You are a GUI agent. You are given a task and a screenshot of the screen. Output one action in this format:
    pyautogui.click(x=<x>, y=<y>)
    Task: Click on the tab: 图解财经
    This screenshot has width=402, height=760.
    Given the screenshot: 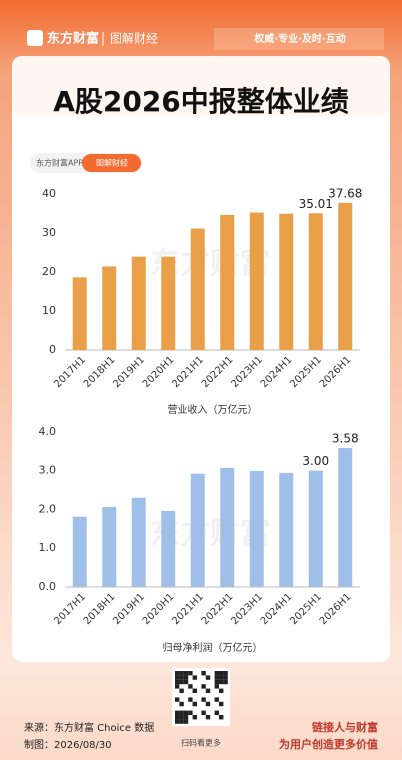 What is the action you would take?
    pyautogui.click(x=112, y=163)
    